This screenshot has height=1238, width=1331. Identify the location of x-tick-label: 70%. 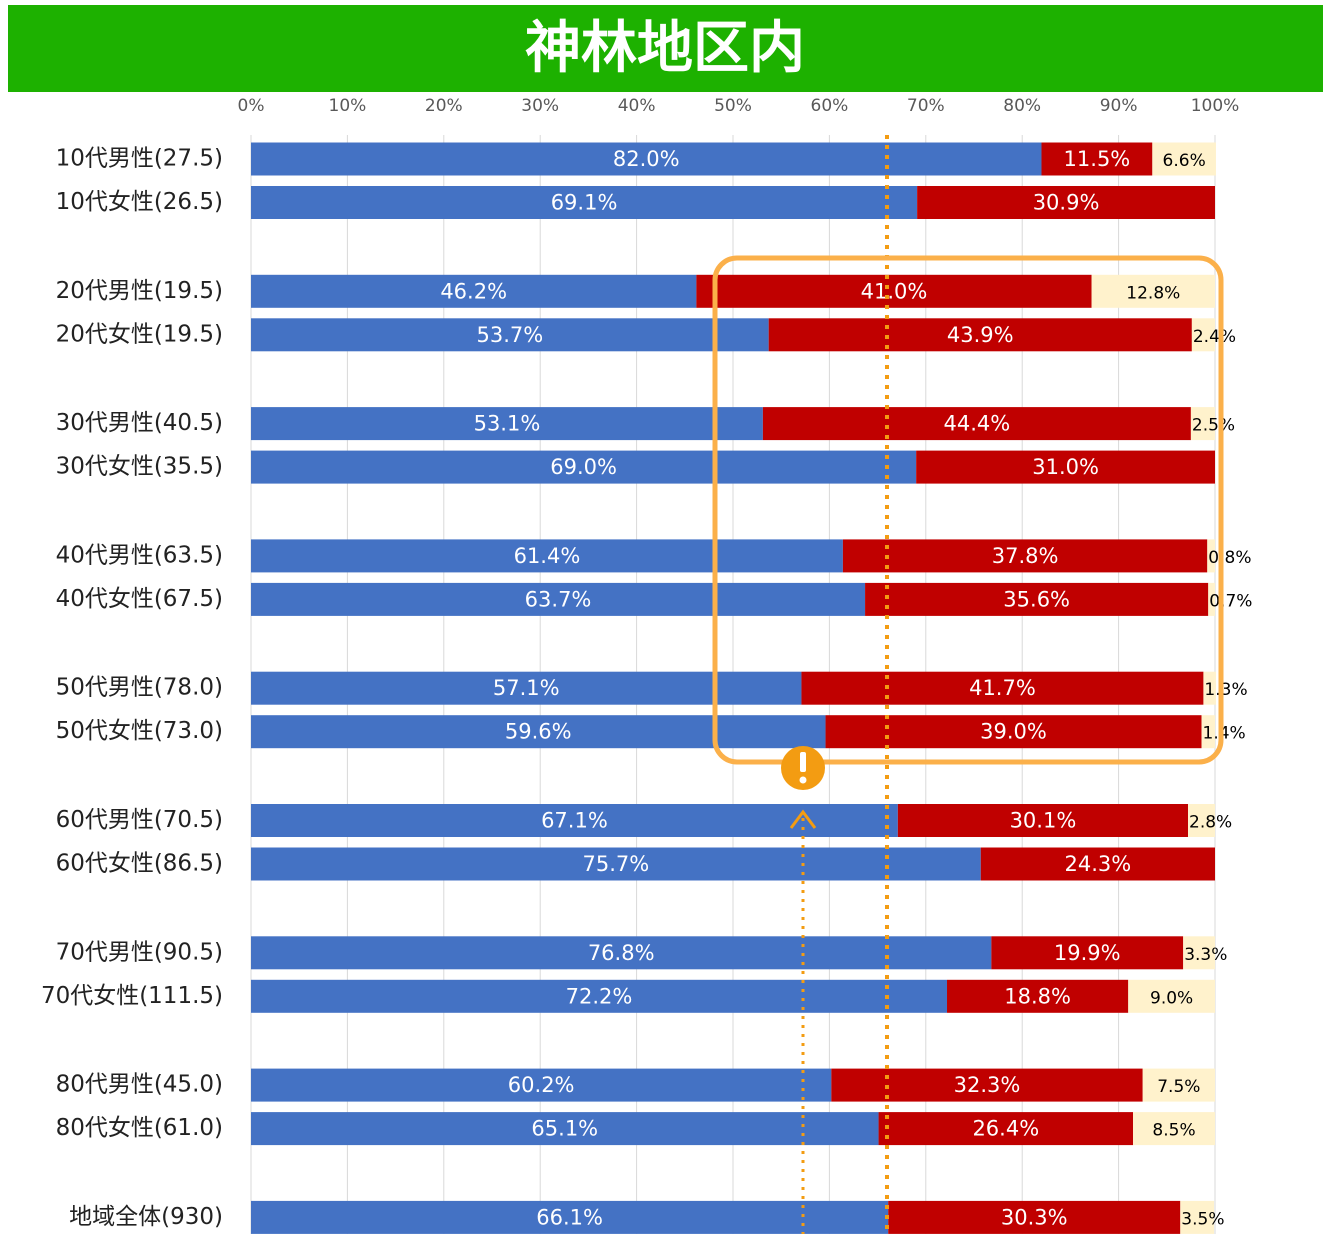
(926, 106).